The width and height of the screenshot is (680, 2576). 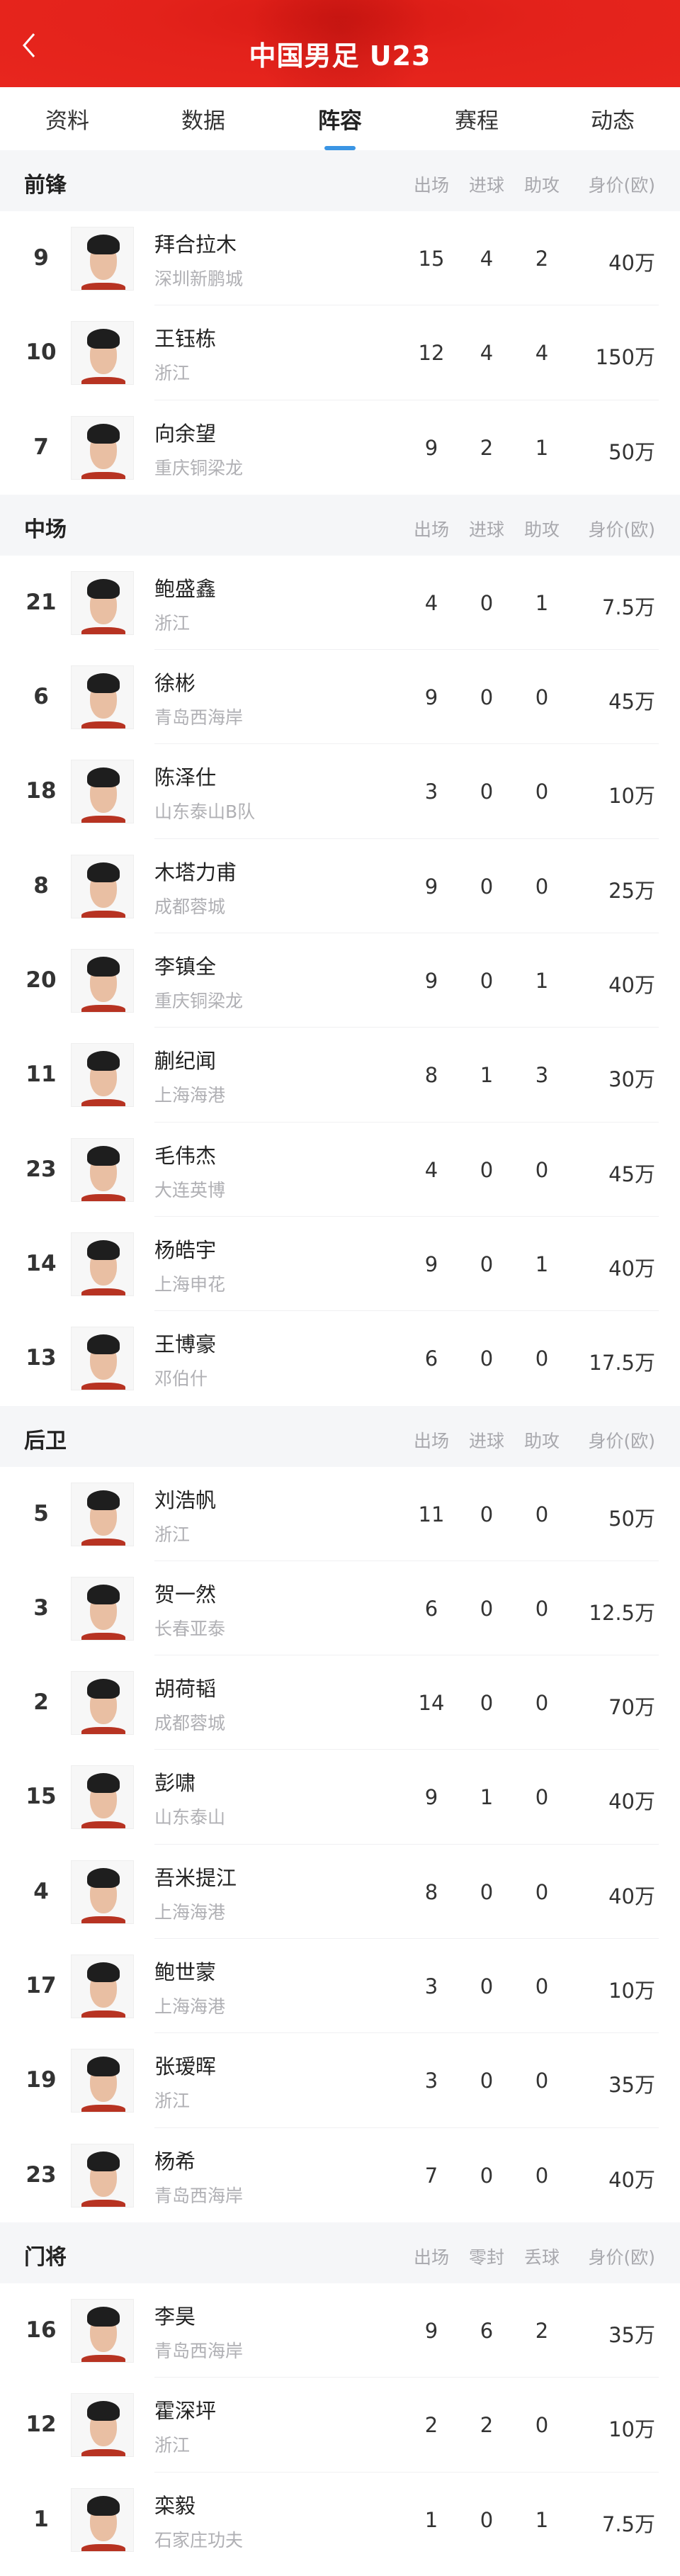 What do you see at coordinates (487, 1075) in the screenshot?
I see `stat-second: 1` at bounding box center [487, 1075].